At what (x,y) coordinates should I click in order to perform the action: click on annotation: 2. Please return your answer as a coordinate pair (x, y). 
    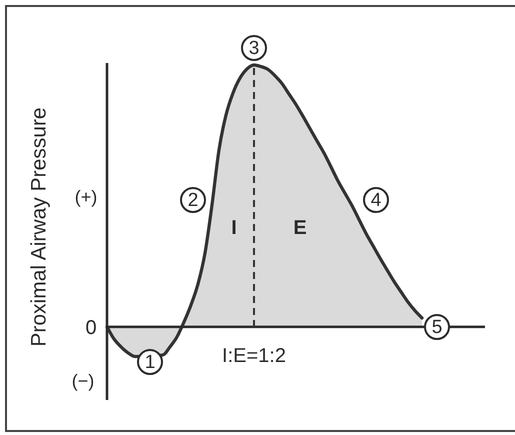
    Looking at the image, I should click on (193, 200).